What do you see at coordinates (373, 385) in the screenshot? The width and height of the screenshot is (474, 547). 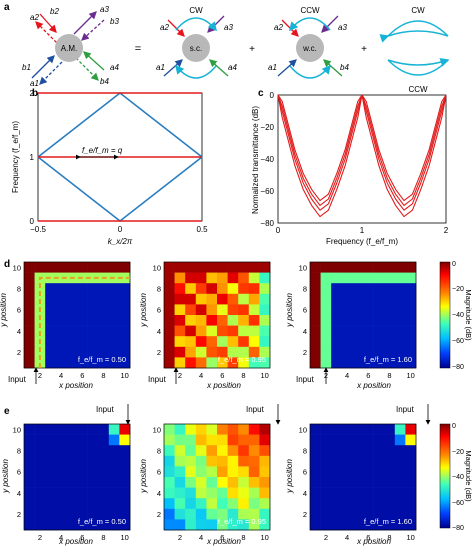 I see `panel-d-xlabel-3: x position` at bounding box center [373, 385].